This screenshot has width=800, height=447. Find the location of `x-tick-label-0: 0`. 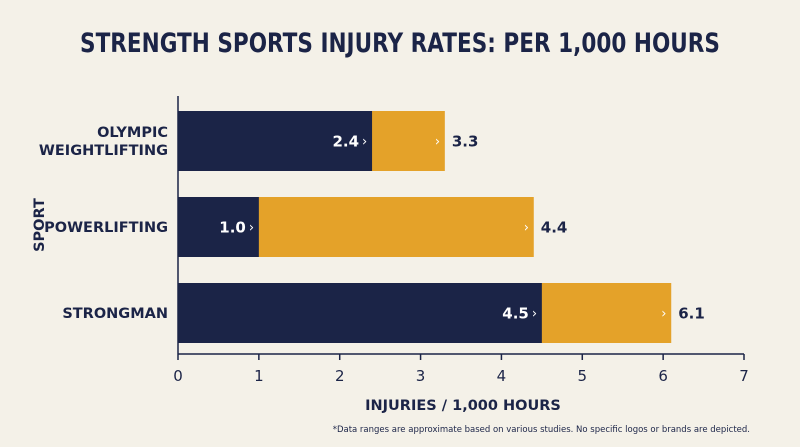

x-tick-label-0: 0 is located at coordinates (178, 376).